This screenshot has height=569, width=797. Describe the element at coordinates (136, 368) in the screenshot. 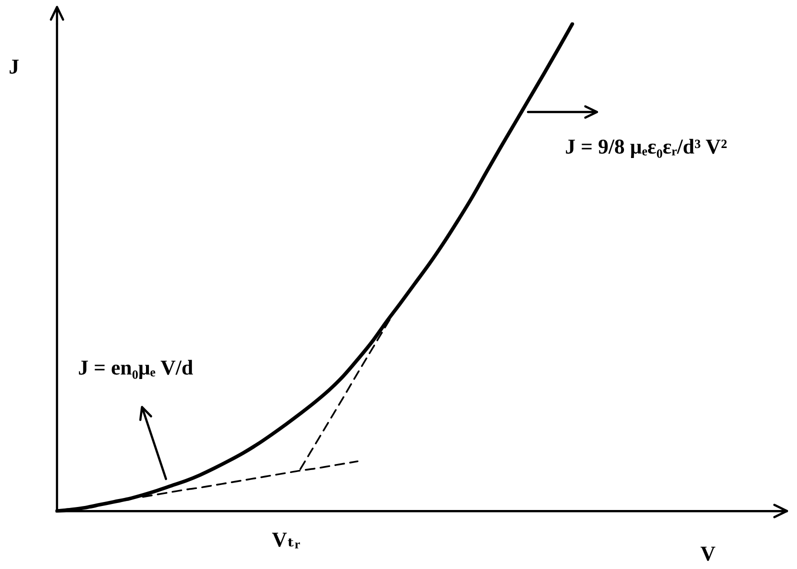

I see `annotation: J = en₀μₑ V/d` at that location.